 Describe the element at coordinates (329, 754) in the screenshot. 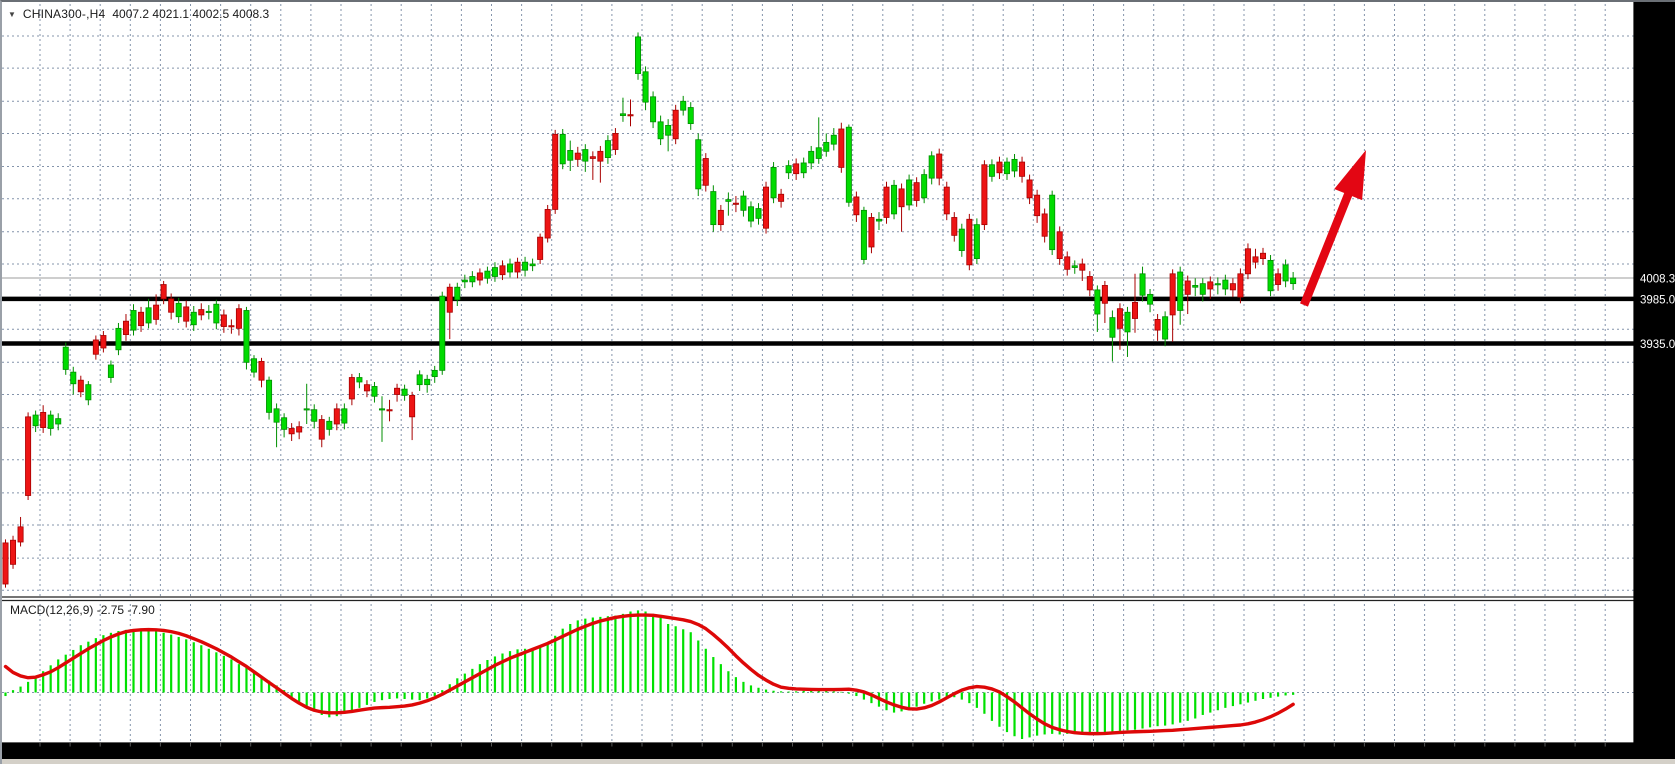

I see `time-label: 26 Dec 01:30` at that location.